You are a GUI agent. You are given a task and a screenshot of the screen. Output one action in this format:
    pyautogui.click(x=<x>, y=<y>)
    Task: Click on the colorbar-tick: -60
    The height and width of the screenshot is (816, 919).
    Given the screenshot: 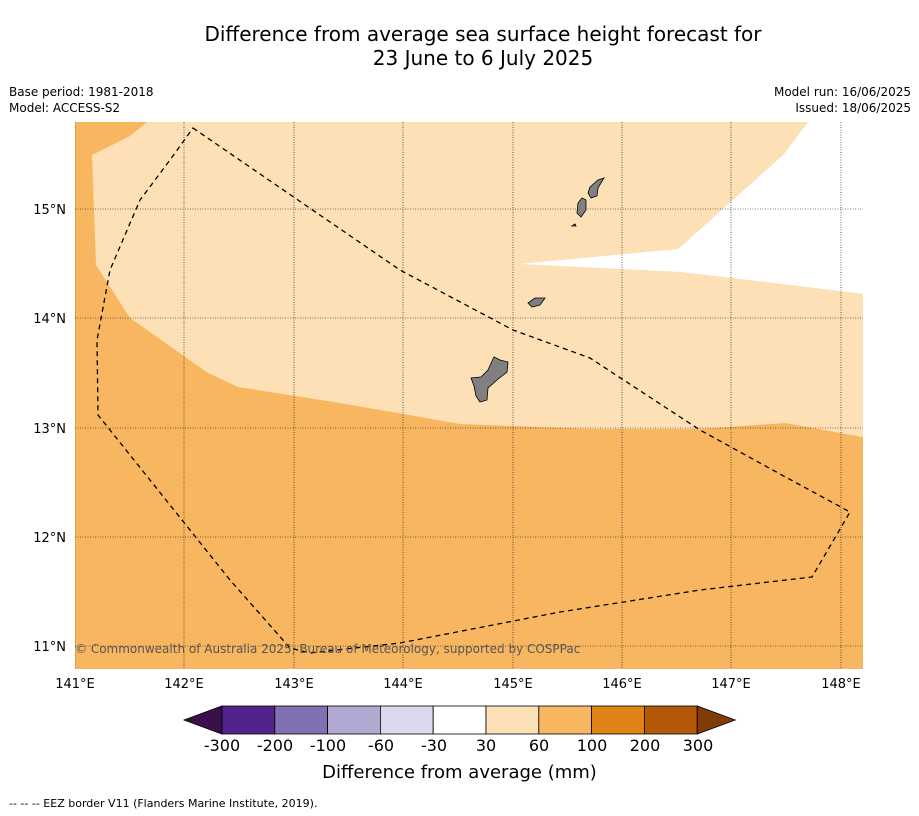 What is the action you would take?
    pyautogui.click(x=381, y=745)
    